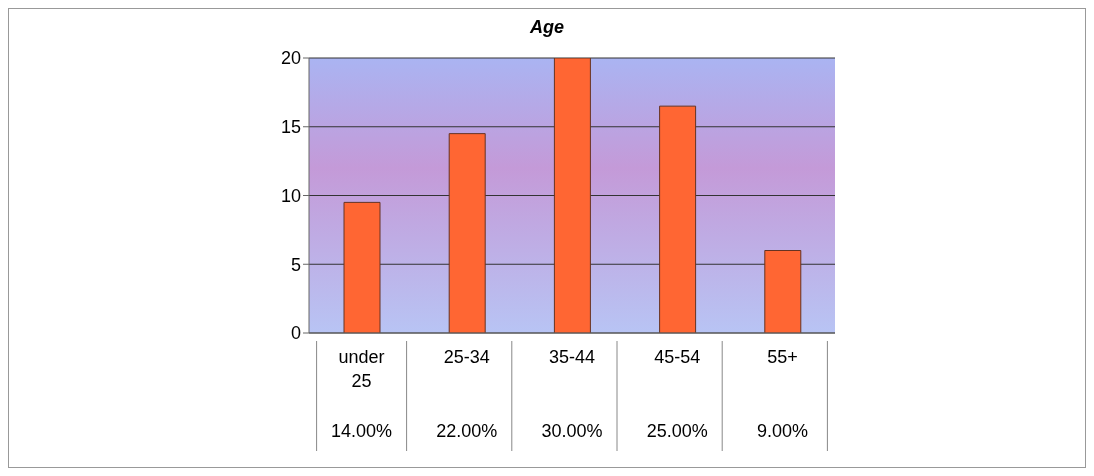 The width and height of the screenshot is (1094, 476). I want to click on x-tick-label: 55+, so click(782, 357).